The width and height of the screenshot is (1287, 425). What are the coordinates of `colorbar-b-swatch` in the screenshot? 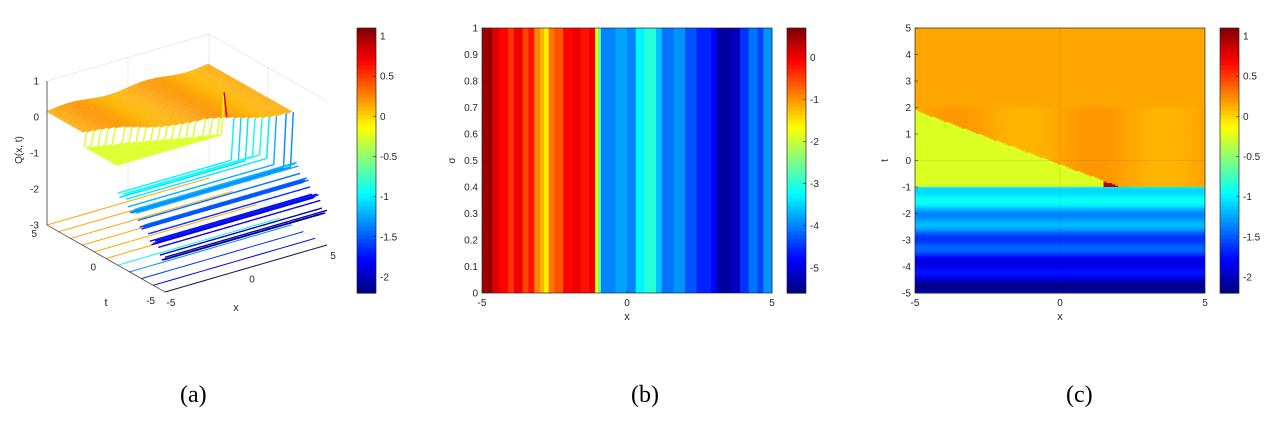 It's located at (796, 262).